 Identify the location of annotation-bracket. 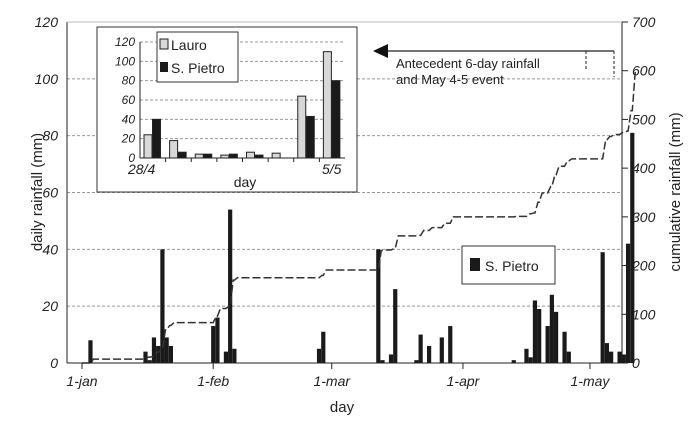
(600, 64).